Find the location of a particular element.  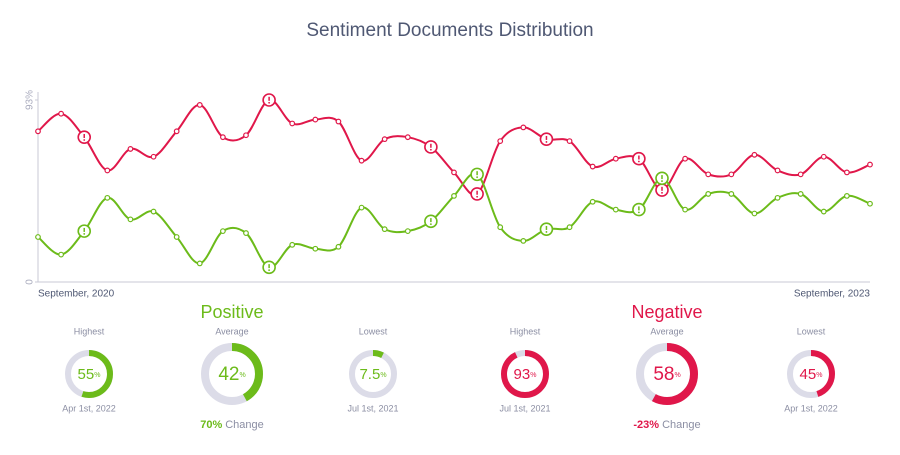

gauge-caption: Average is located at coordinates (666, 331).